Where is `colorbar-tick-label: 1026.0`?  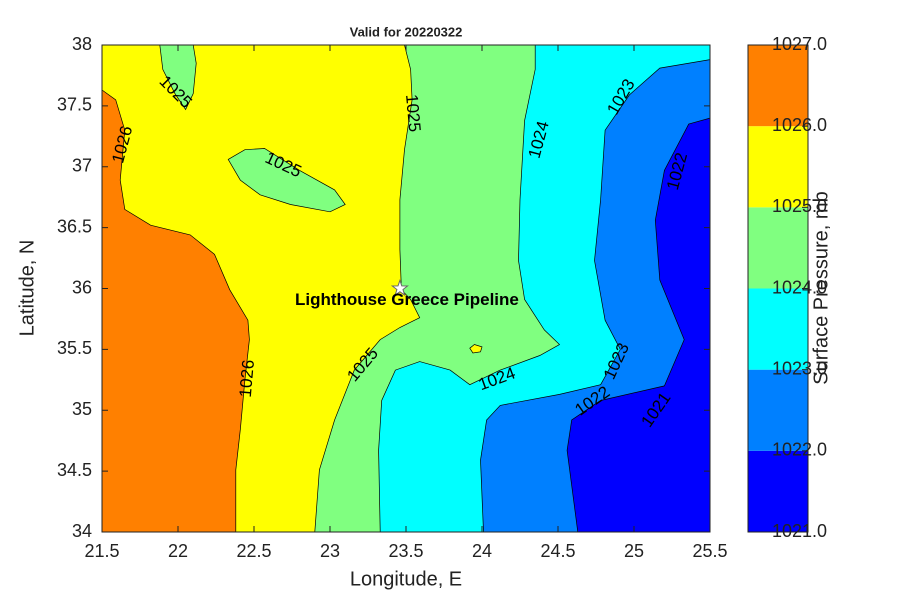
colorbar-tick-label: 1026.0 is located at coordinates (799, 125).